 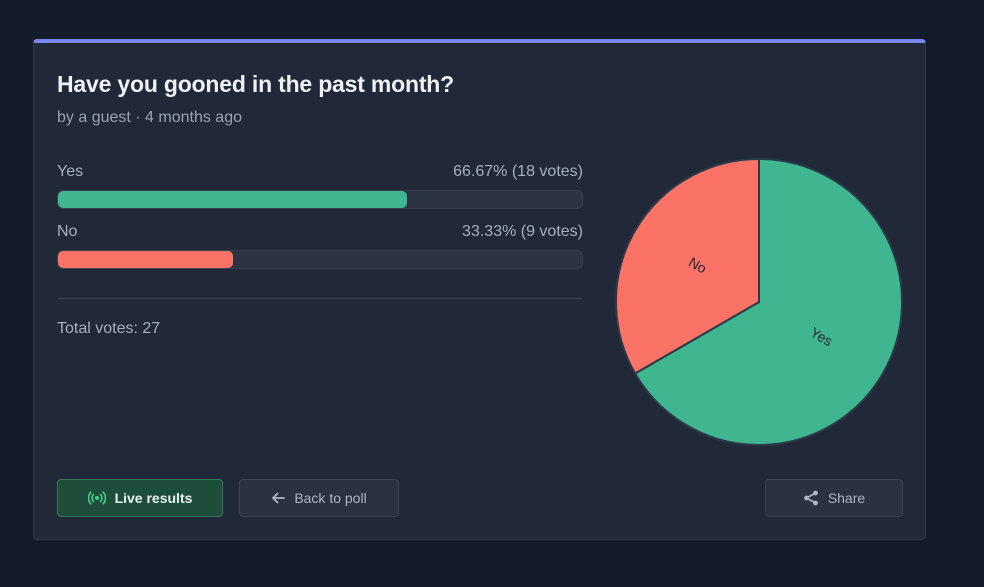 What do you see at coordinates (518, 171) in the screenshot?
I see `option-stat: 66.67% (18 votes)` at bounding box center [518, 171].